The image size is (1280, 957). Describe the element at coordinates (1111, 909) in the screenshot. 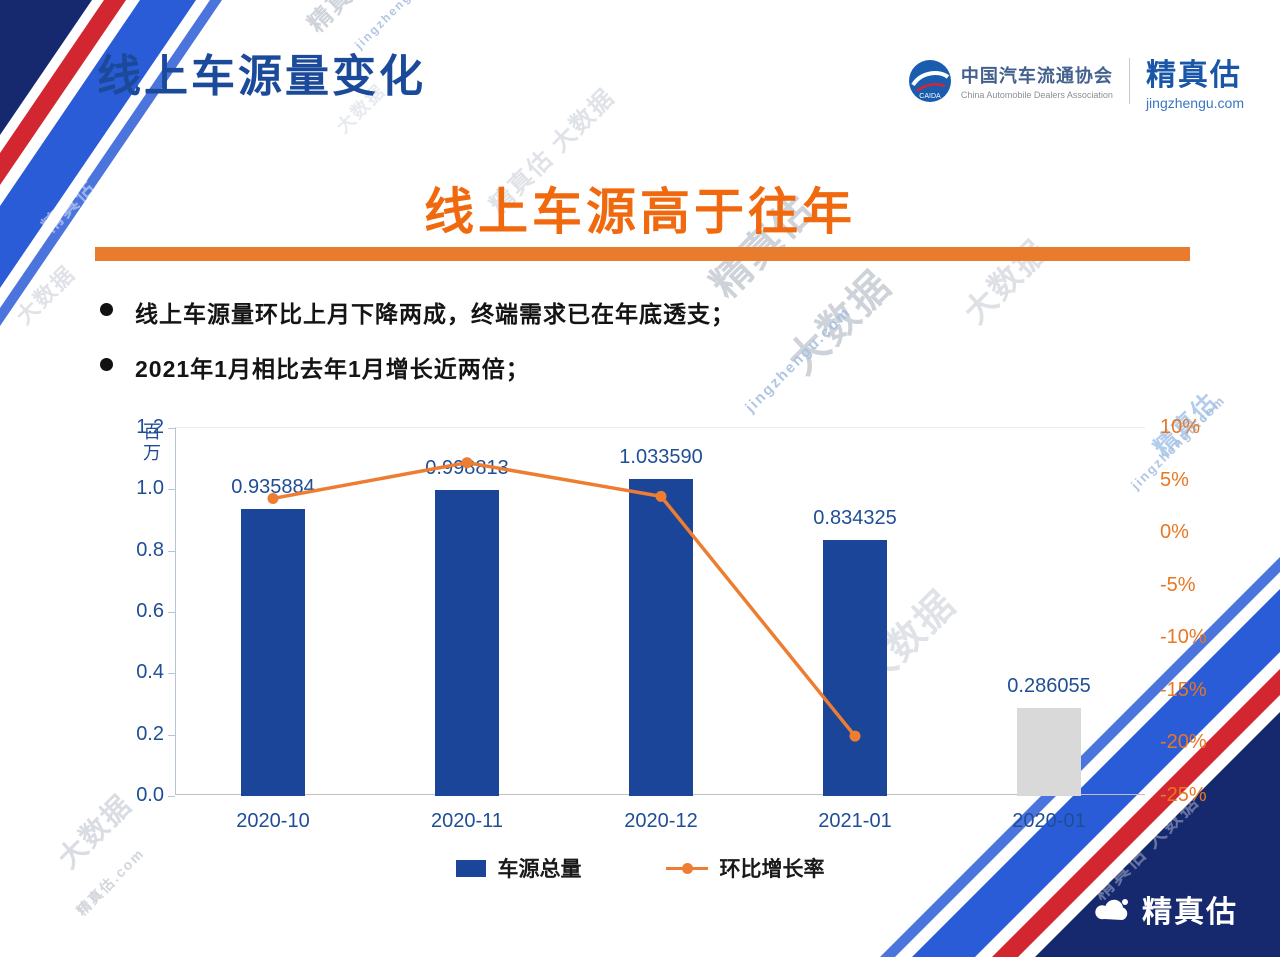

I see `jingzhengu-footer-icon` at that location.